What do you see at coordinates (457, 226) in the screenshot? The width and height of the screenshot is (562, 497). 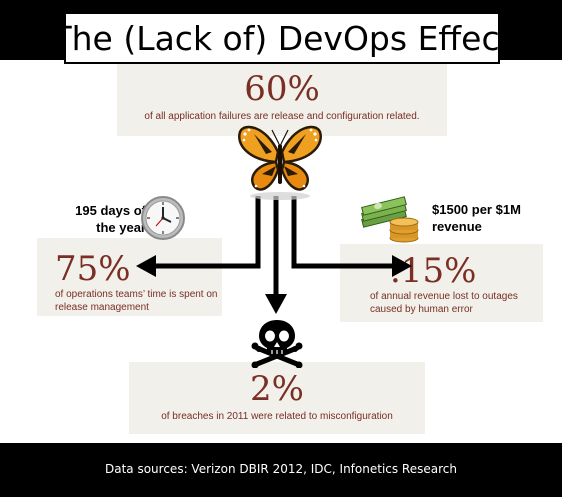 I see `revenue-label-line2: revenue` at bounding box center [457, 226].